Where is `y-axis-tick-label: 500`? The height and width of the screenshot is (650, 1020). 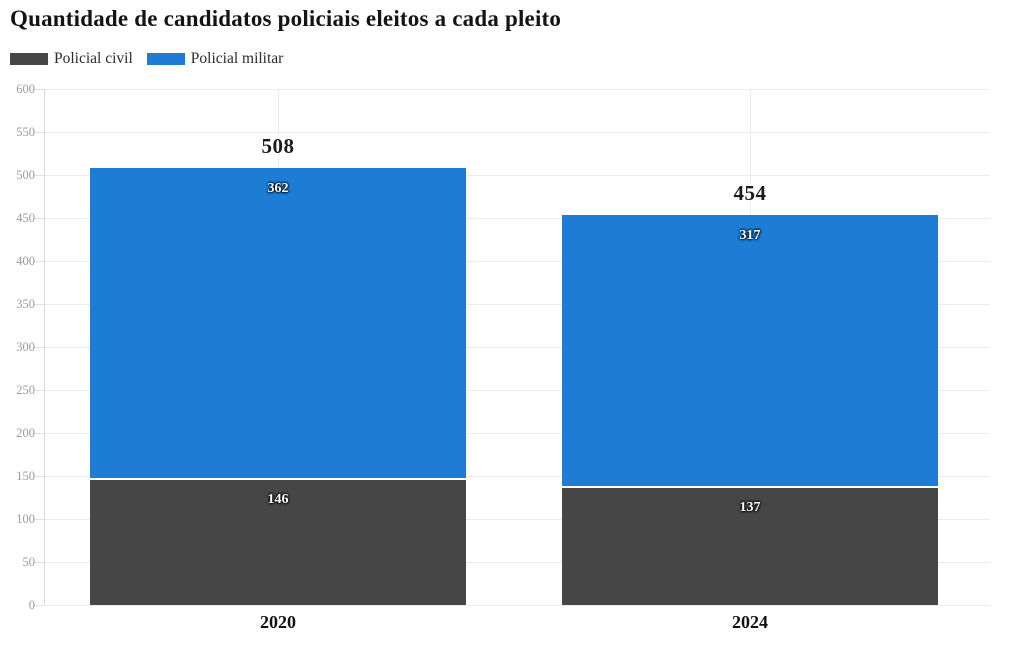
y-axis-tick-label: 500 is located at coordinates (25, 175).